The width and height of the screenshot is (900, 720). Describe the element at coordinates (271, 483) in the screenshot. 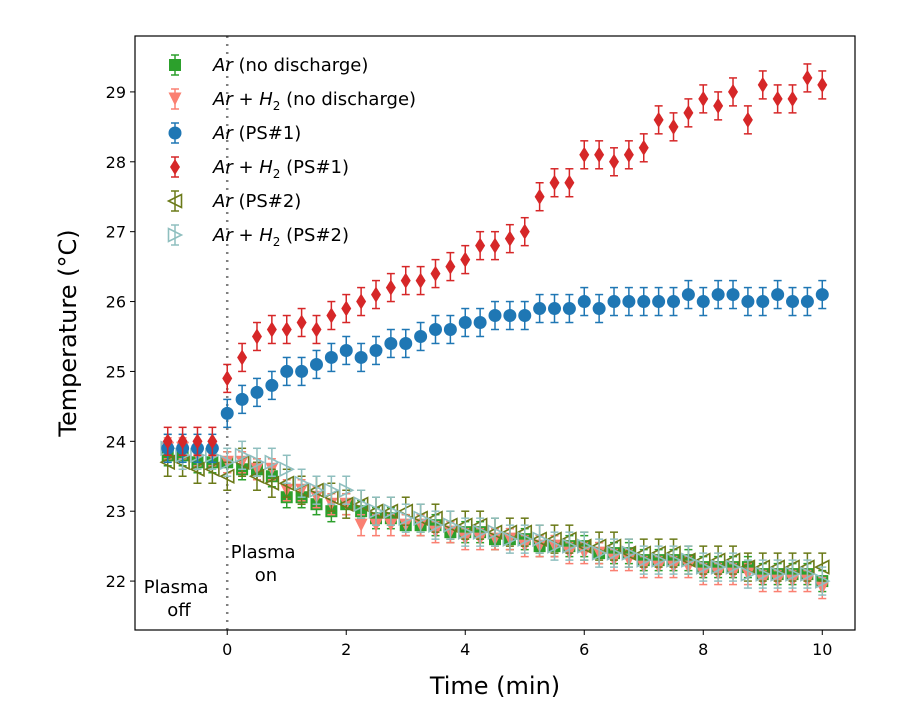

I see `marker-ar-ps2` at that location.